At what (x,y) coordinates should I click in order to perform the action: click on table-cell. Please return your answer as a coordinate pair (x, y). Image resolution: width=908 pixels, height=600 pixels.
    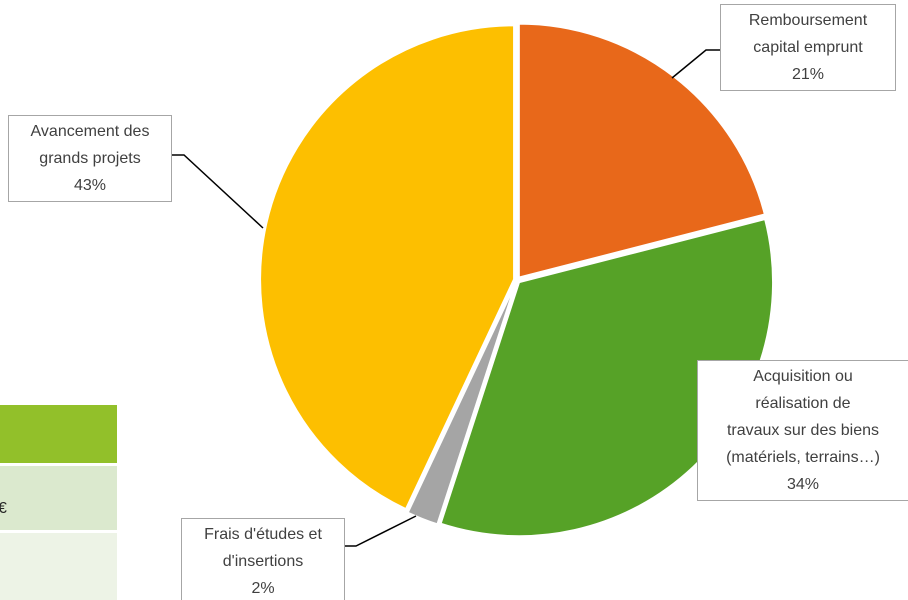
    Looking at the image, I should click on (58, 565).